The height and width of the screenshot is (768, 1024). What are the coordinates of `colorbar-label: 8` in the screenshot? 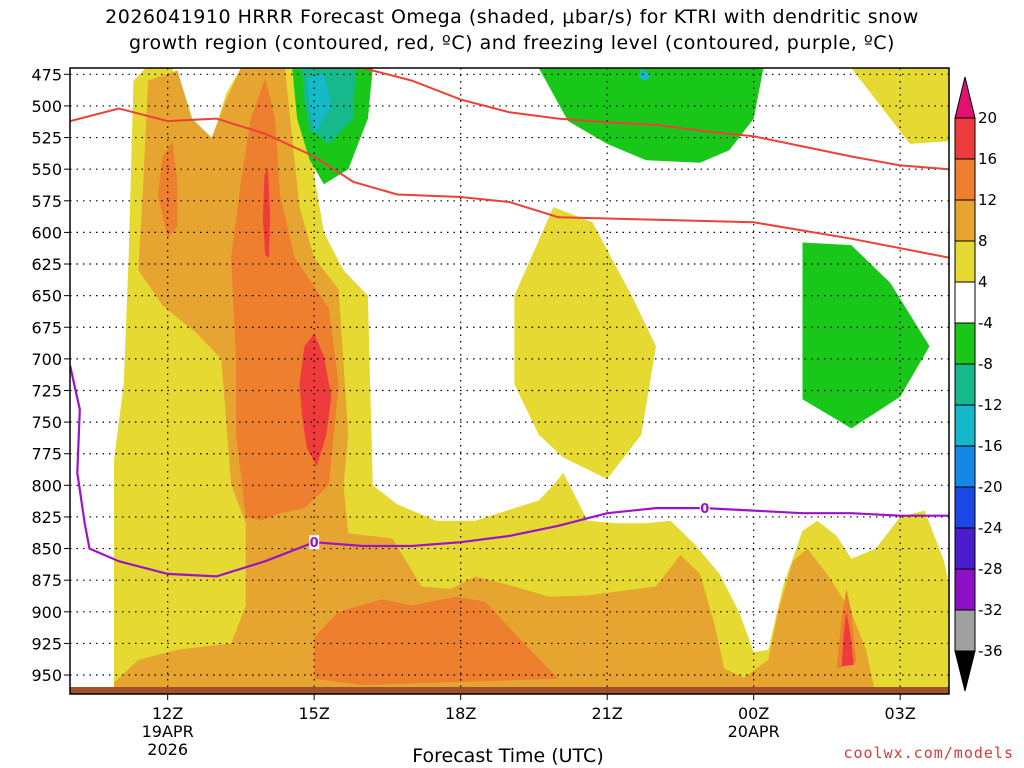 It's located at (983, 241).